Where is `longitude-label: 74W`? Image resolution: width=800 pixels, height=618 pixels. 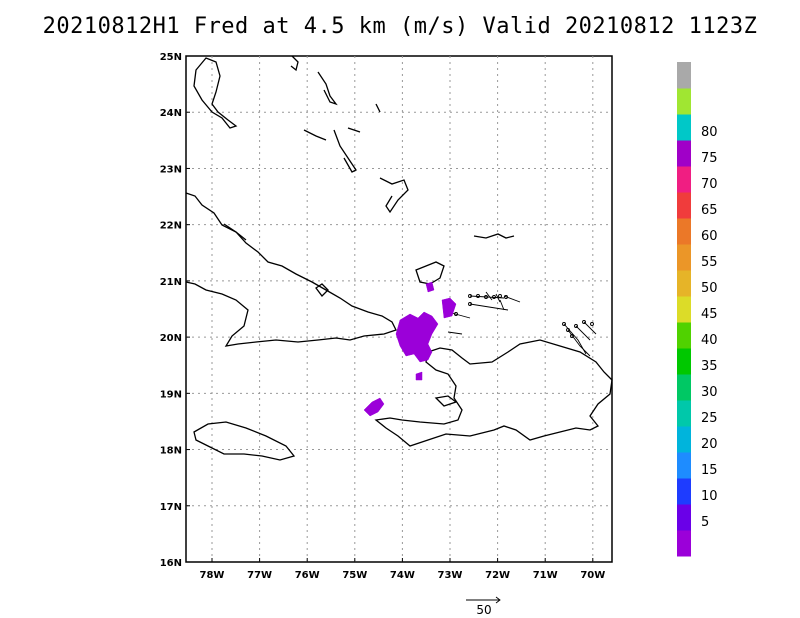 longitude-label: 74W is located at coordinates (402, 575).